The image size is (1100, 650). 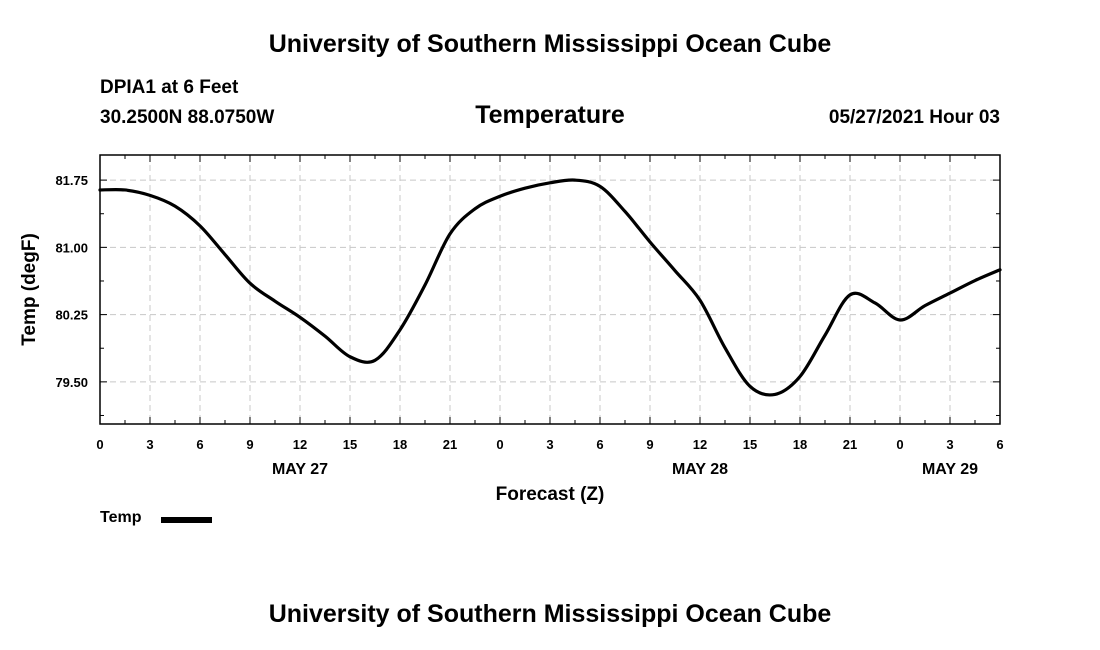 I want to click on y-tick-label: 79.50, so click(x=71, y=382).